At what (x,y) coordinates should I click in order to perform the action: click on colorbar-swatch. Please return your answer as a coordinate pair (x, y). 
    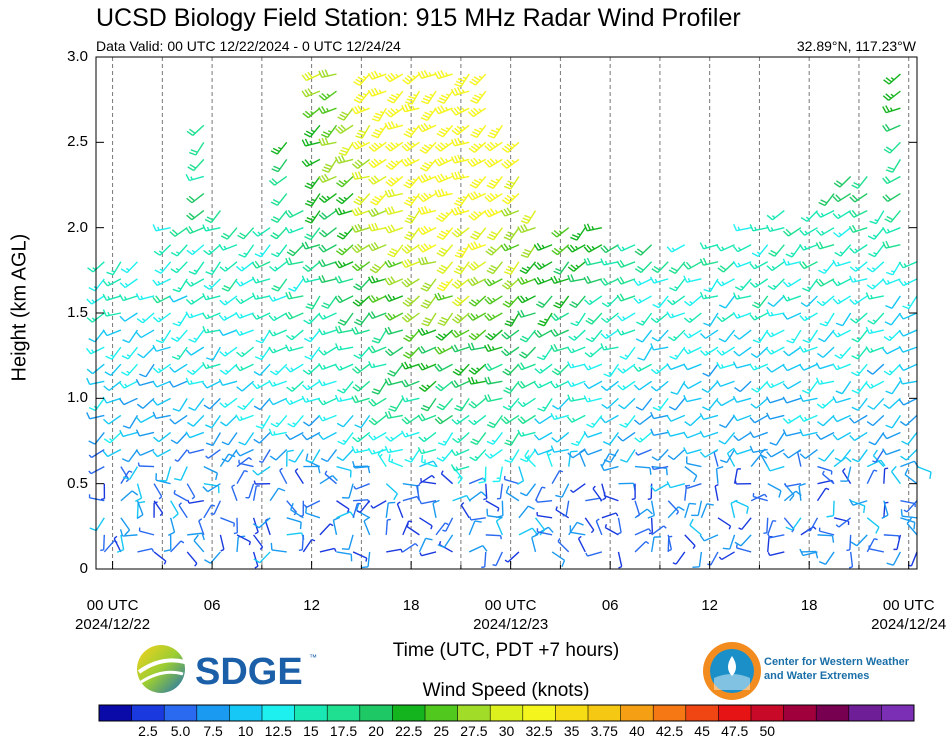
    Looking at the image, I should click on (865, 713).